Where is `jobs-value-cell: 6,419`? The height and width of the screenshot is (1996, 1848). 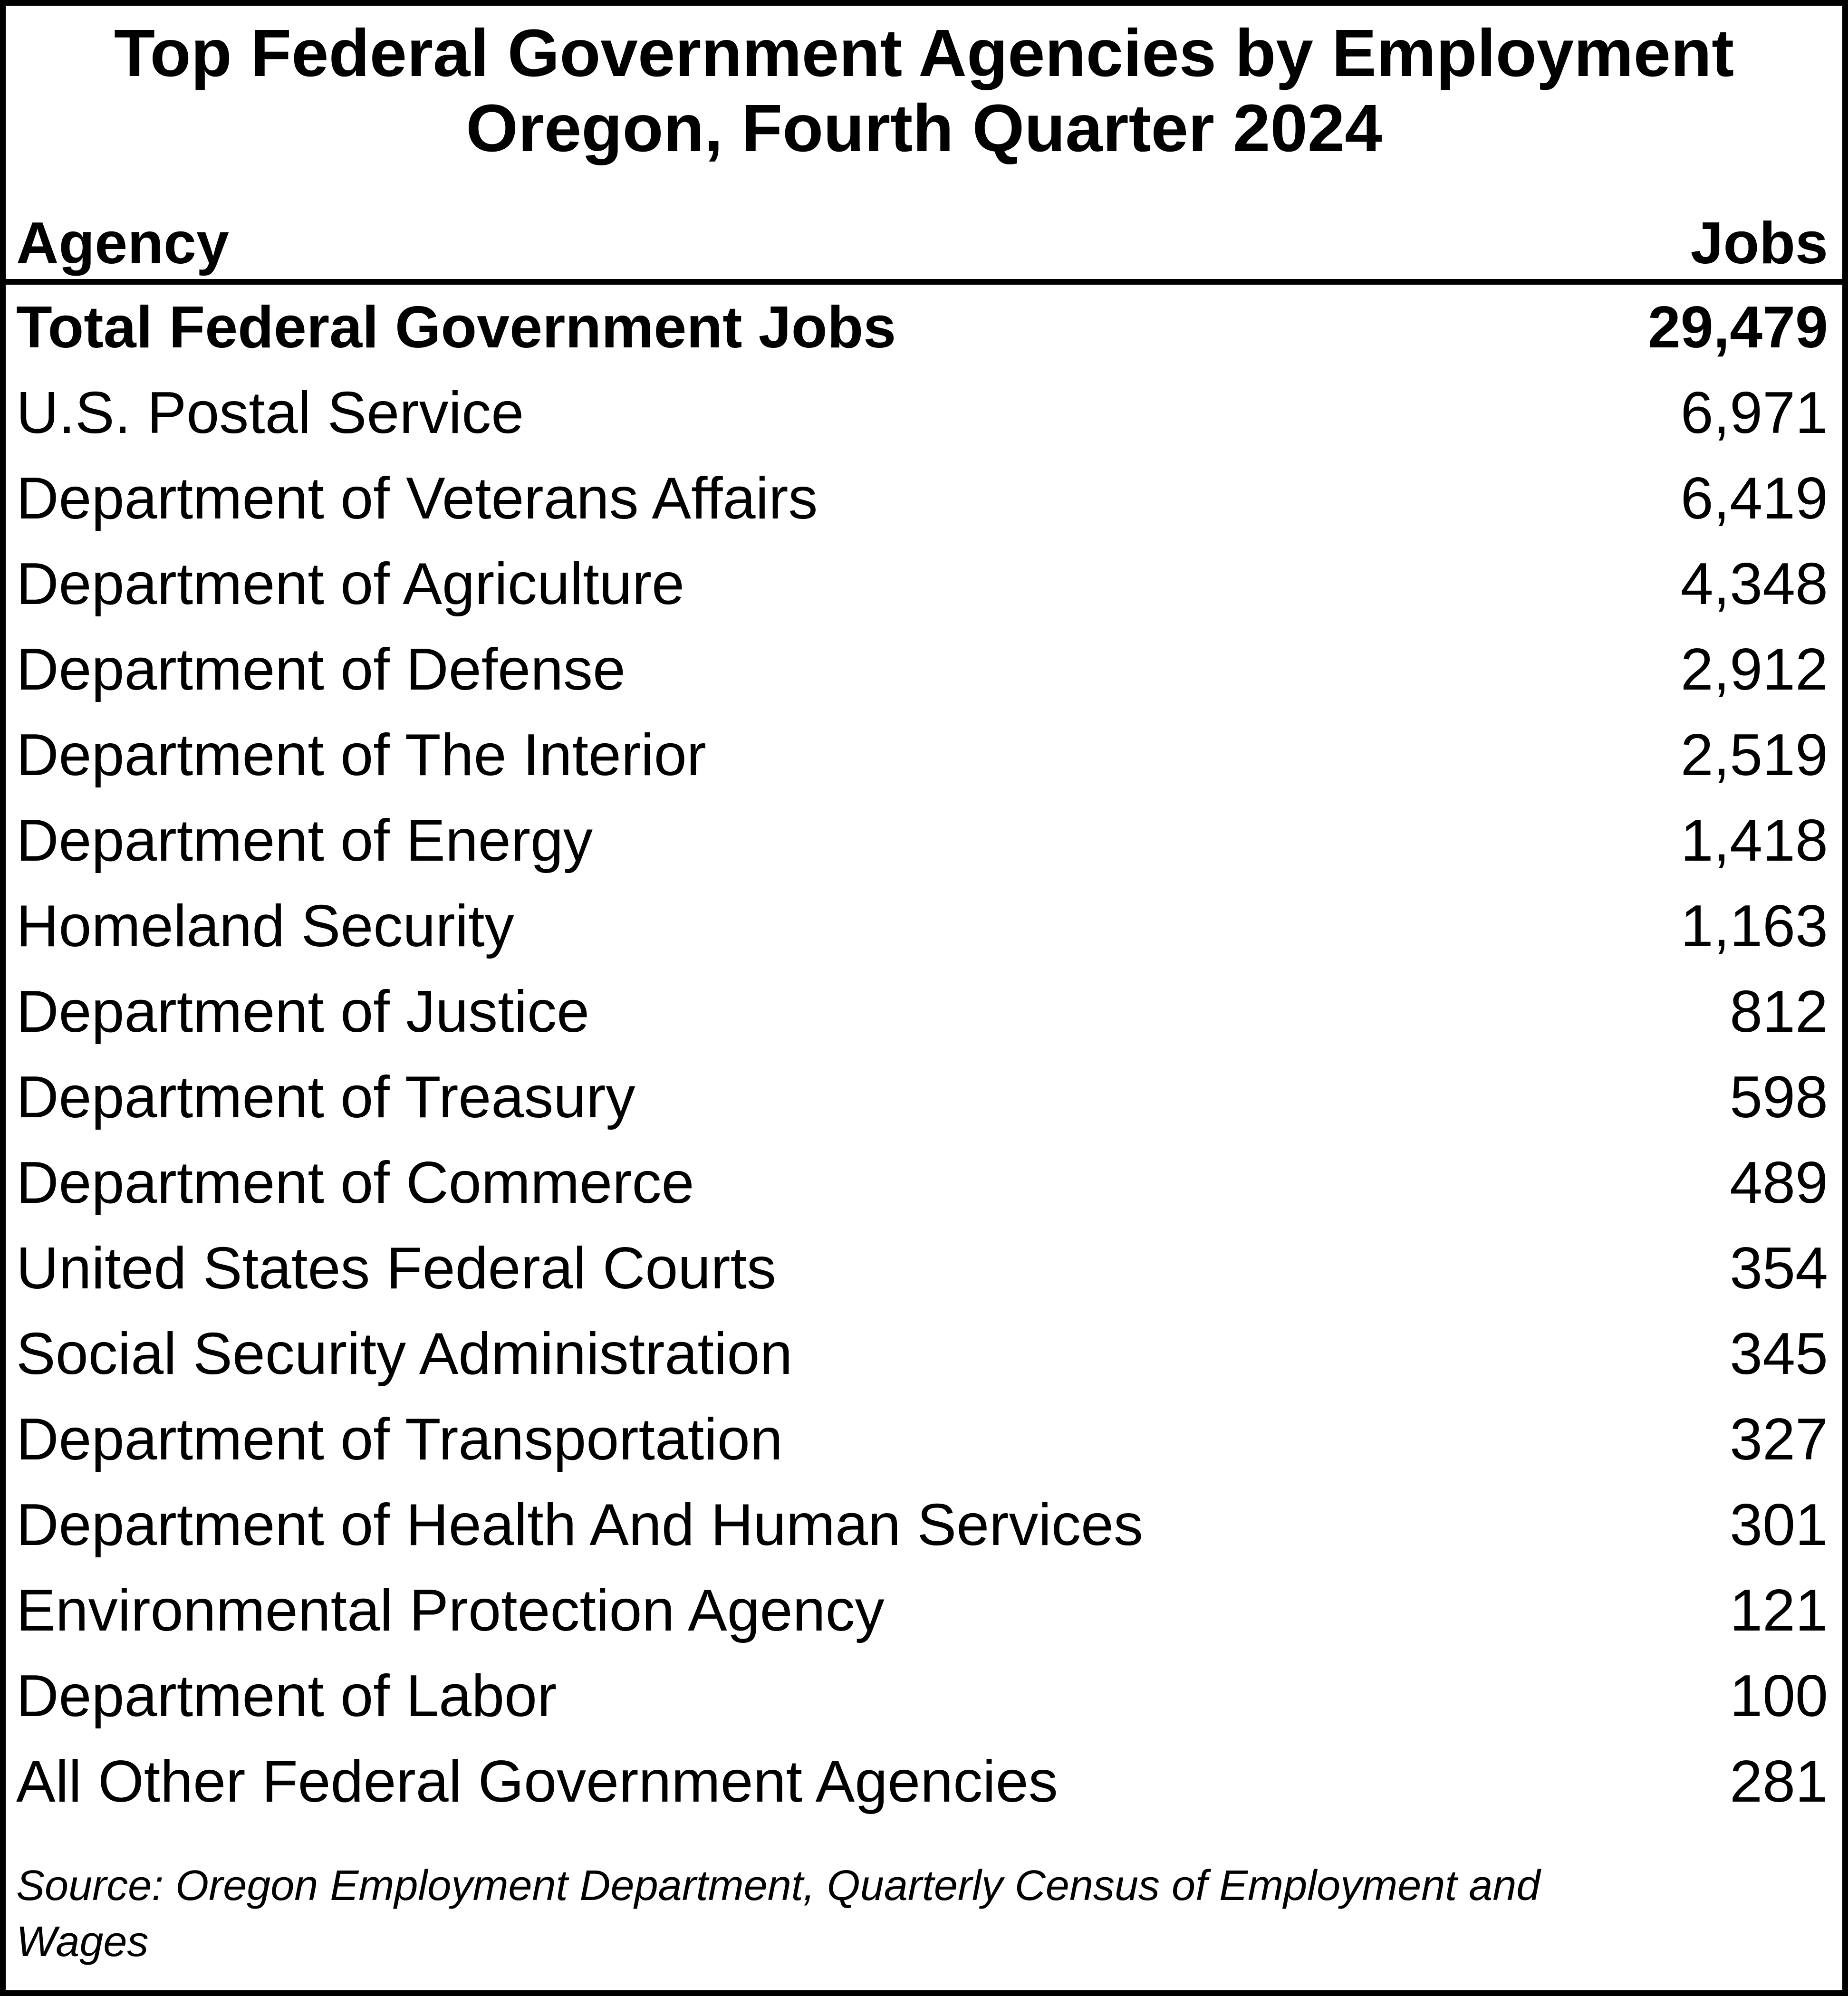
jobs-value-cell: 6,419 is located at coordinates (1754, 499).